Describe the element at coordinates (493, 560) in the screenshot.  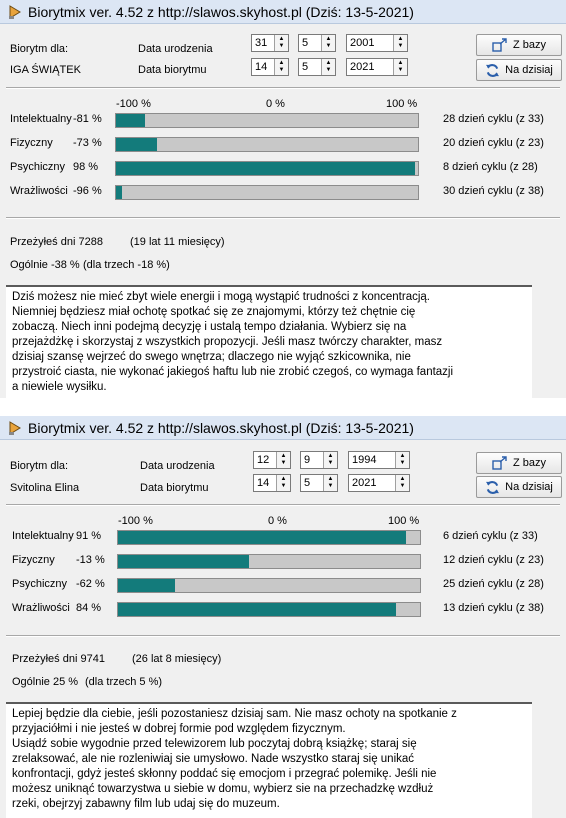
I see `cycle-info-physical: 12 dzień cyklu (z 23)` at that location.